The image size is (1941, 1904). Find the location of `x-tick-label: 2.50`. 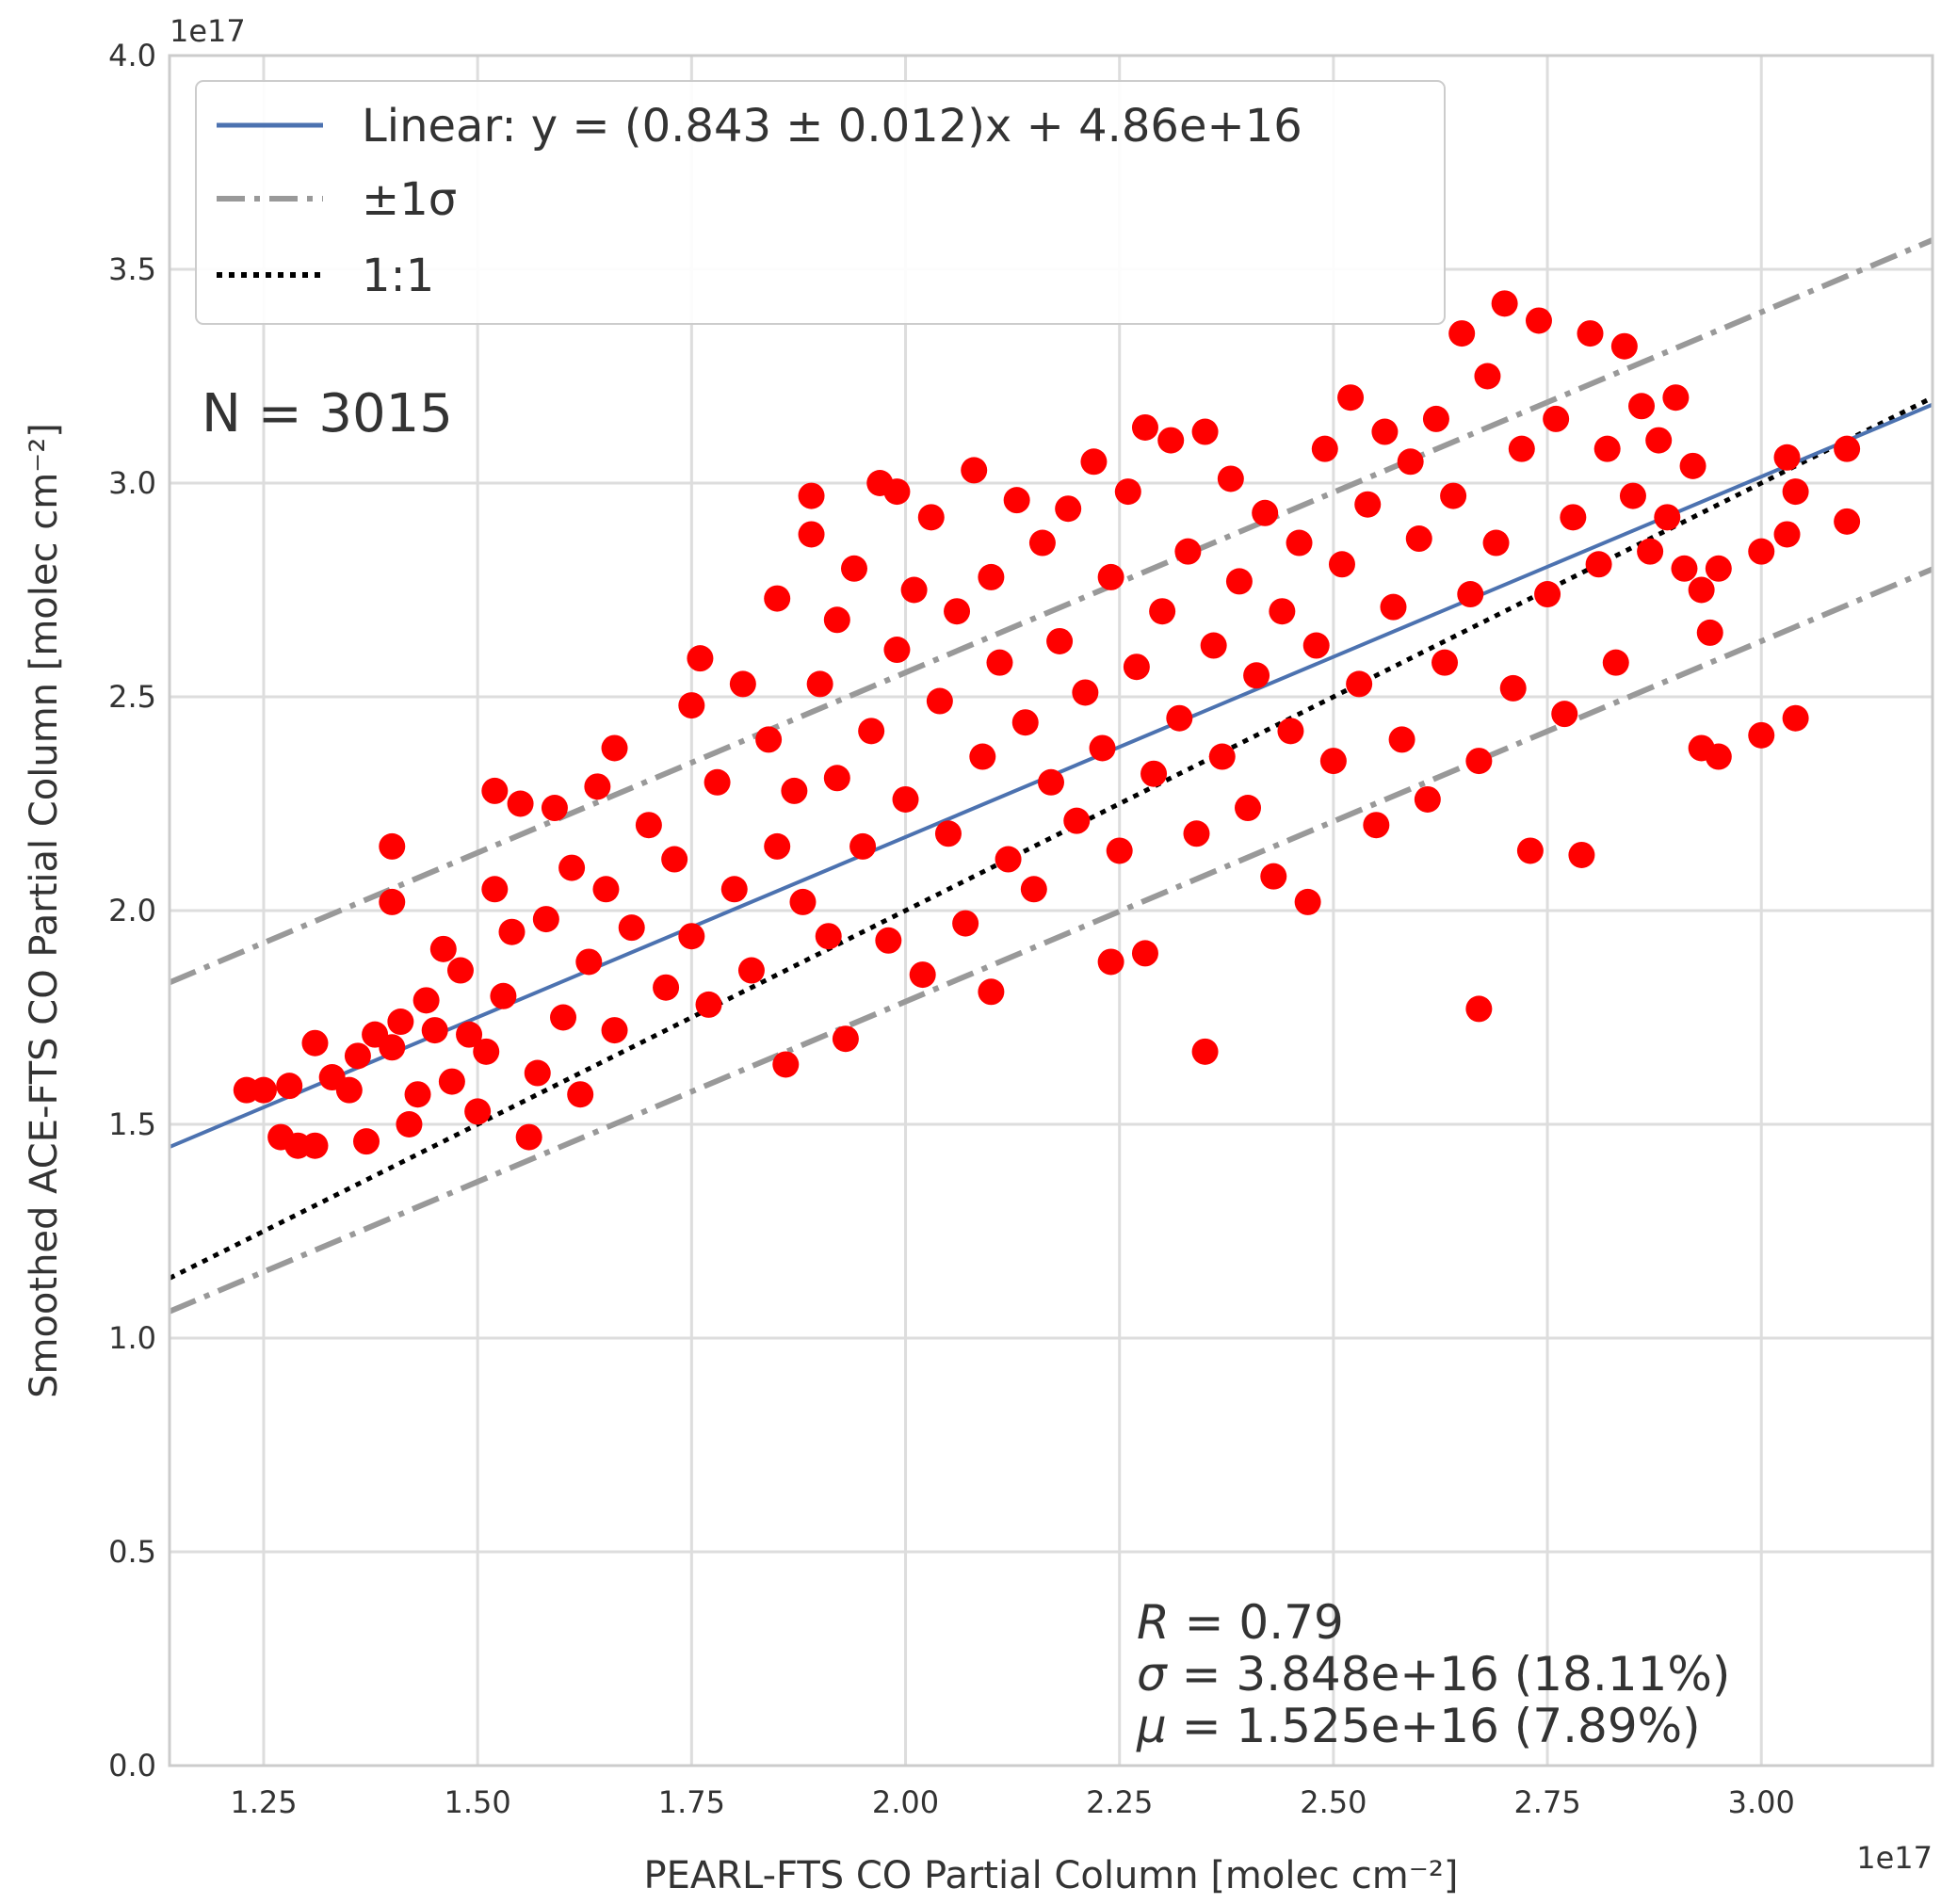

x-tick-label: 2.50 is located at coordinates (1333, 1802).